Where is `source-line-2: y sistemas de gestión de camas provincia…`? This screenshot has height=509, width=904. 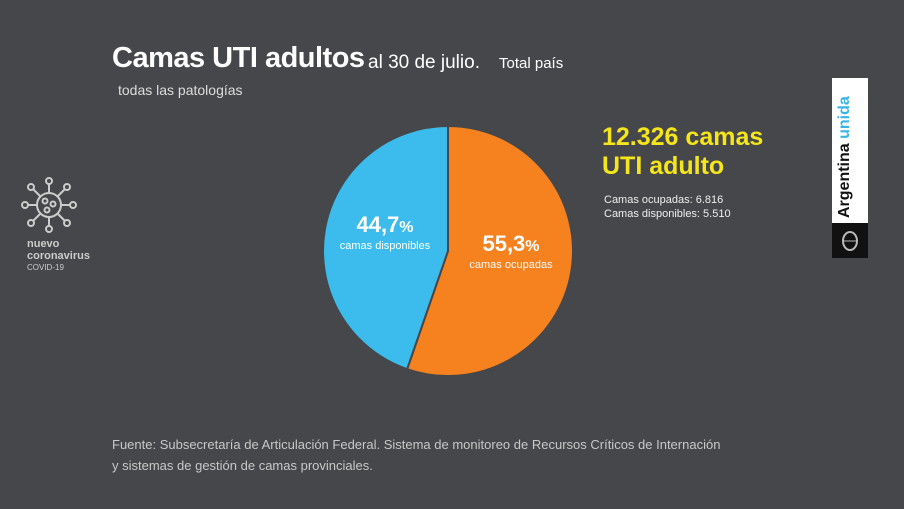 source-line-2: y sistemas de gestión de camas provincia… is located at coordinates (242, 465).